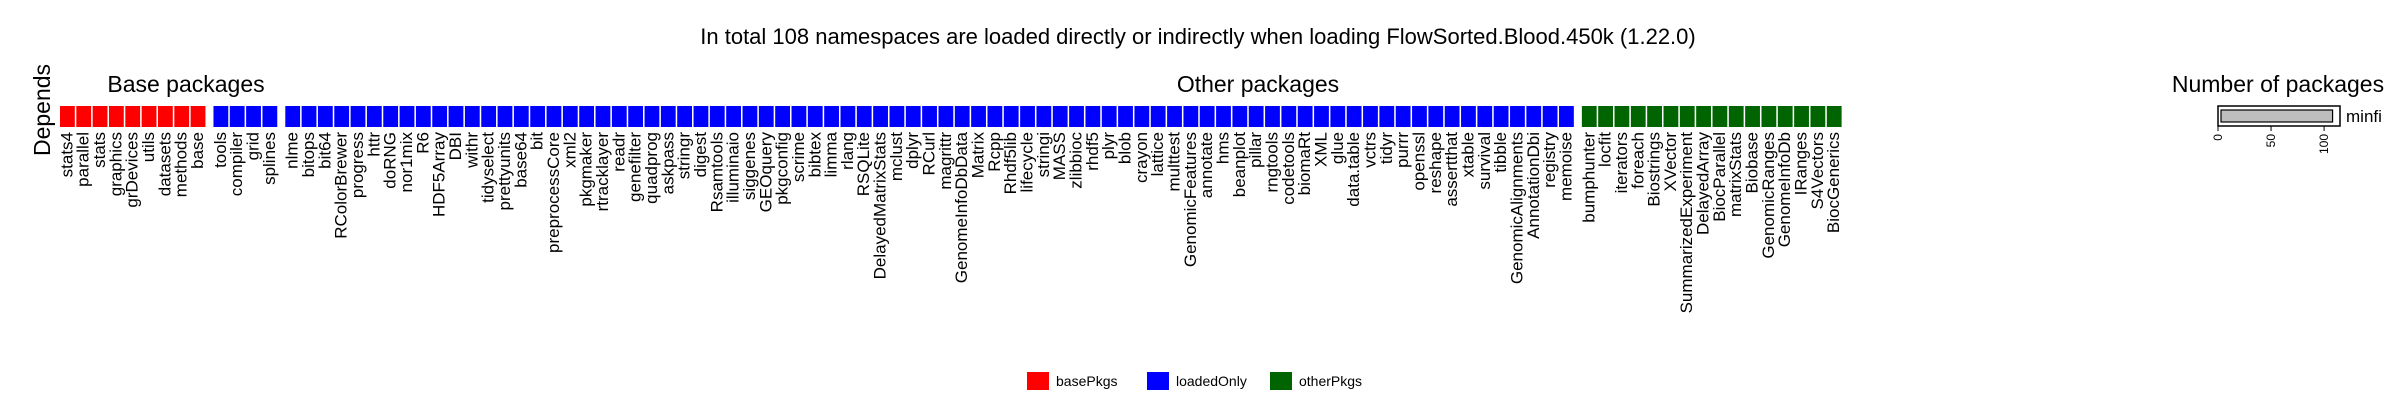  What do you see at coordinates (1206, 165) in the screenshot?
I see `package-label: annotate` at bounding box center [1206, 165].